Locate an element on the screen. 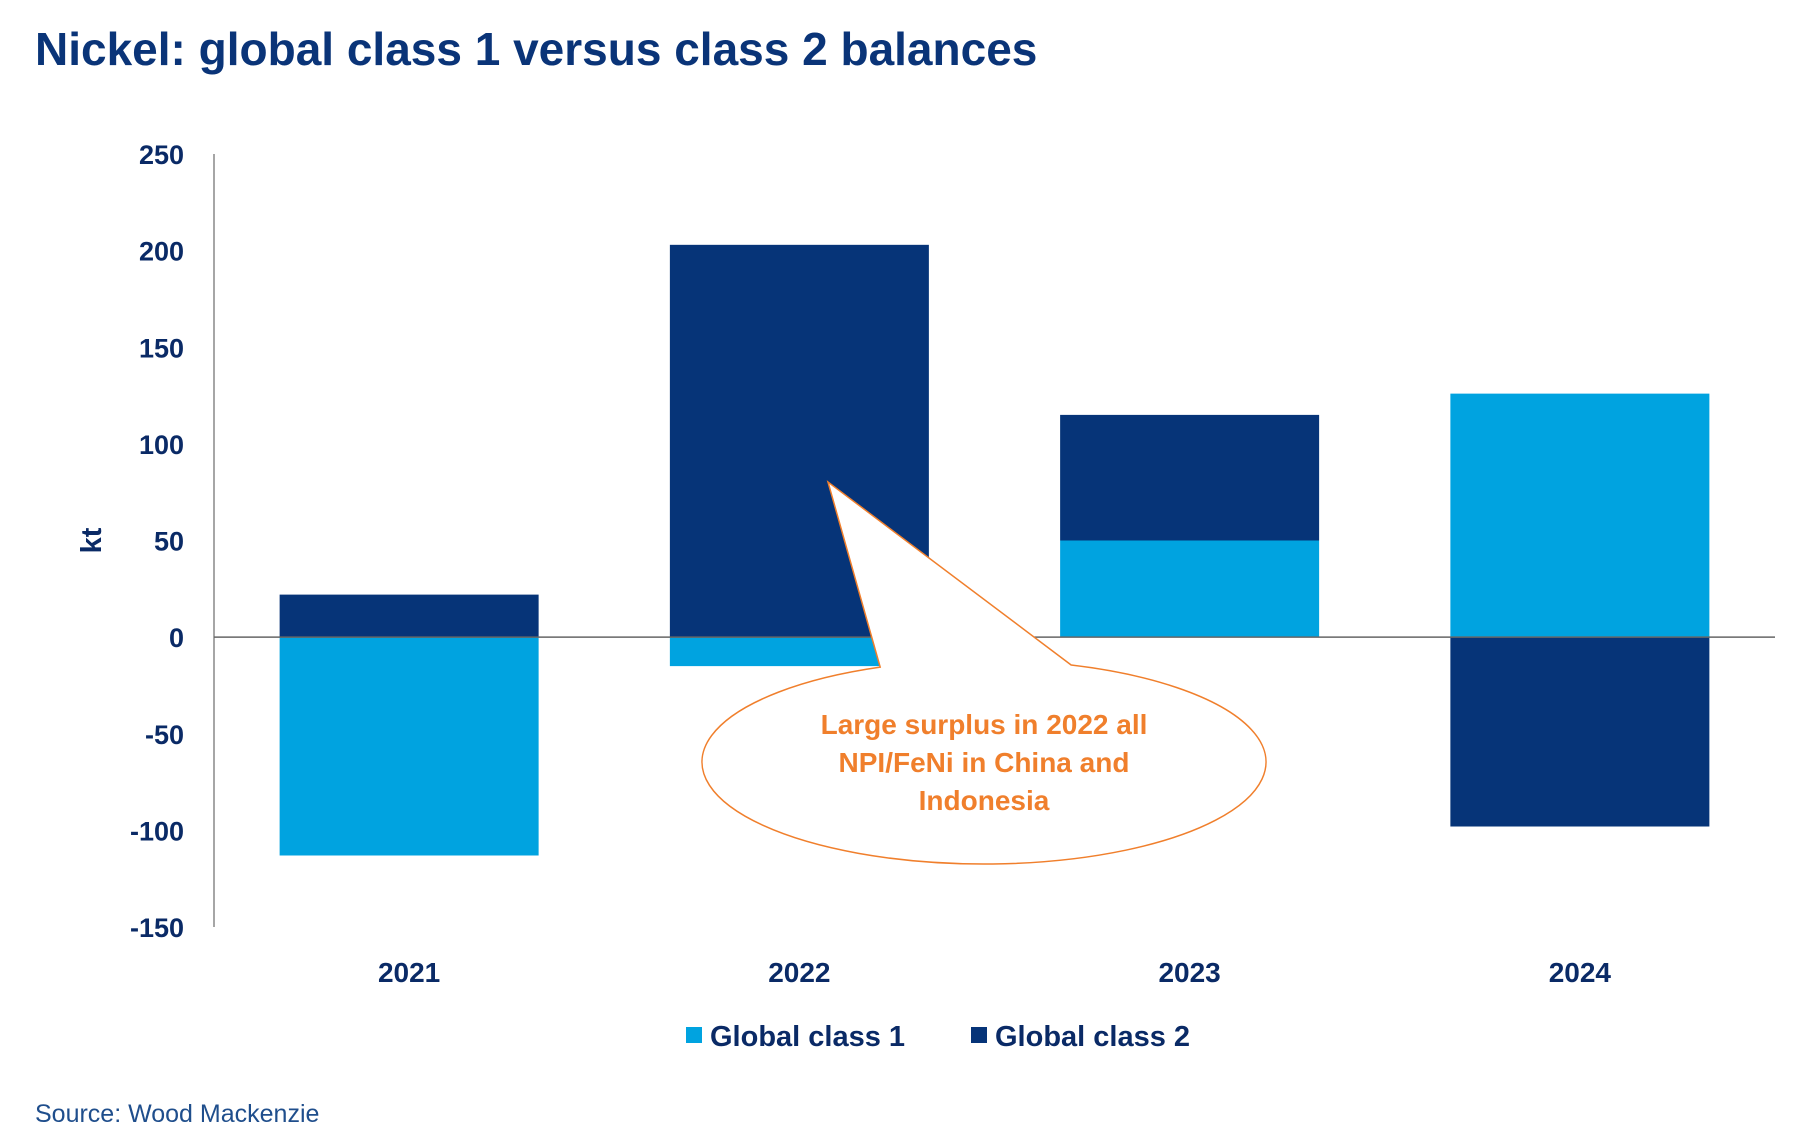 The height and width of the screenshot is (1143, 1800). y-tick-label: -50 is located at coordinates (164, 735).